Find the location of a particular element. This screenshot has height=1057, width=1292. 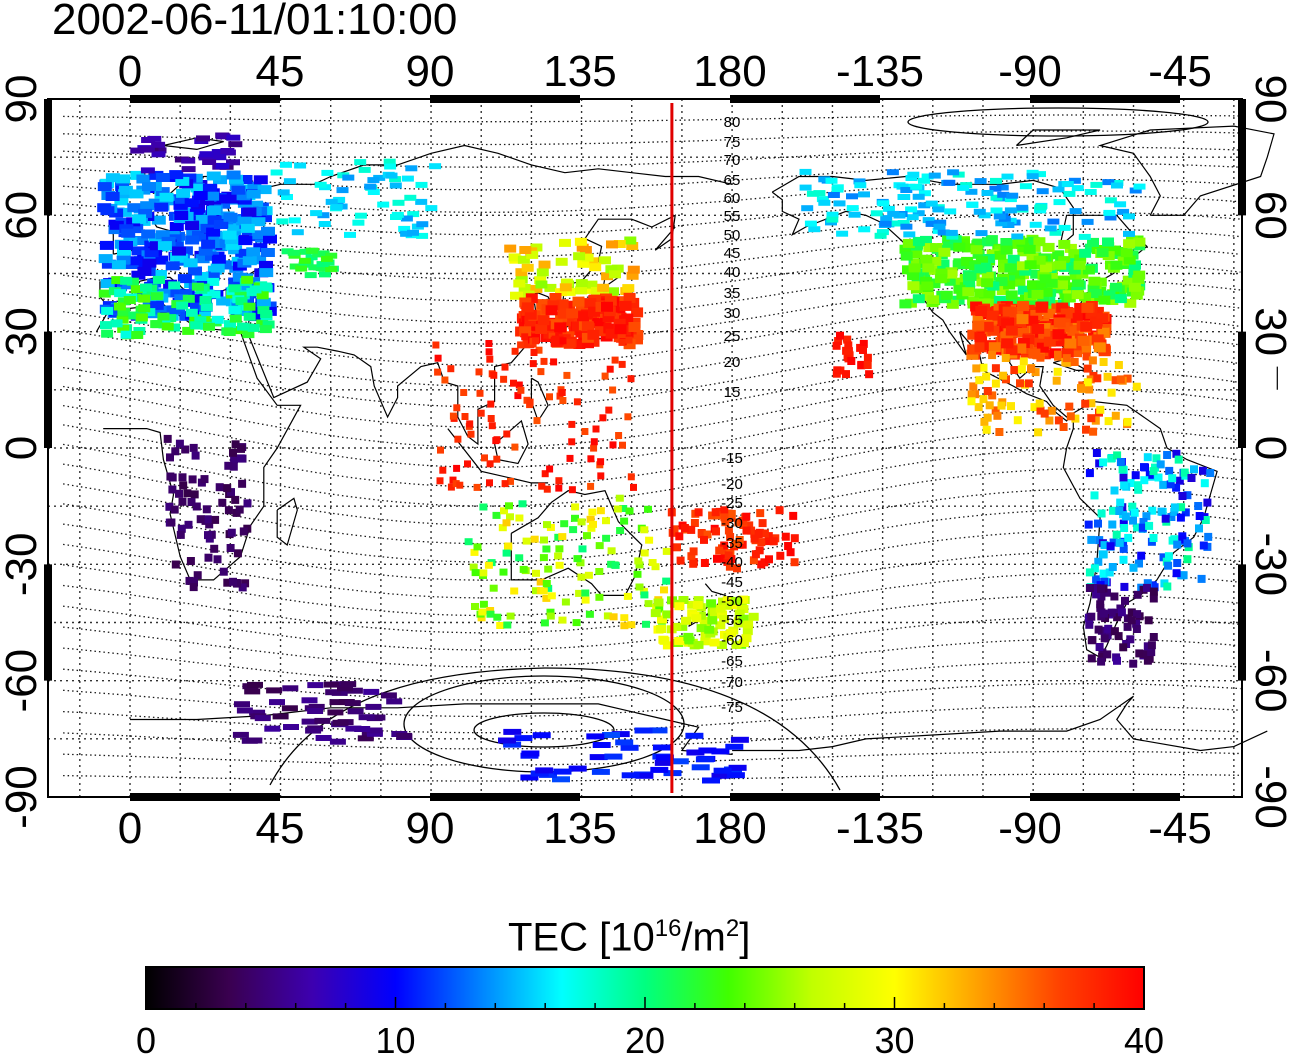

contour-label: 40 is located at coordinates (732, 272).